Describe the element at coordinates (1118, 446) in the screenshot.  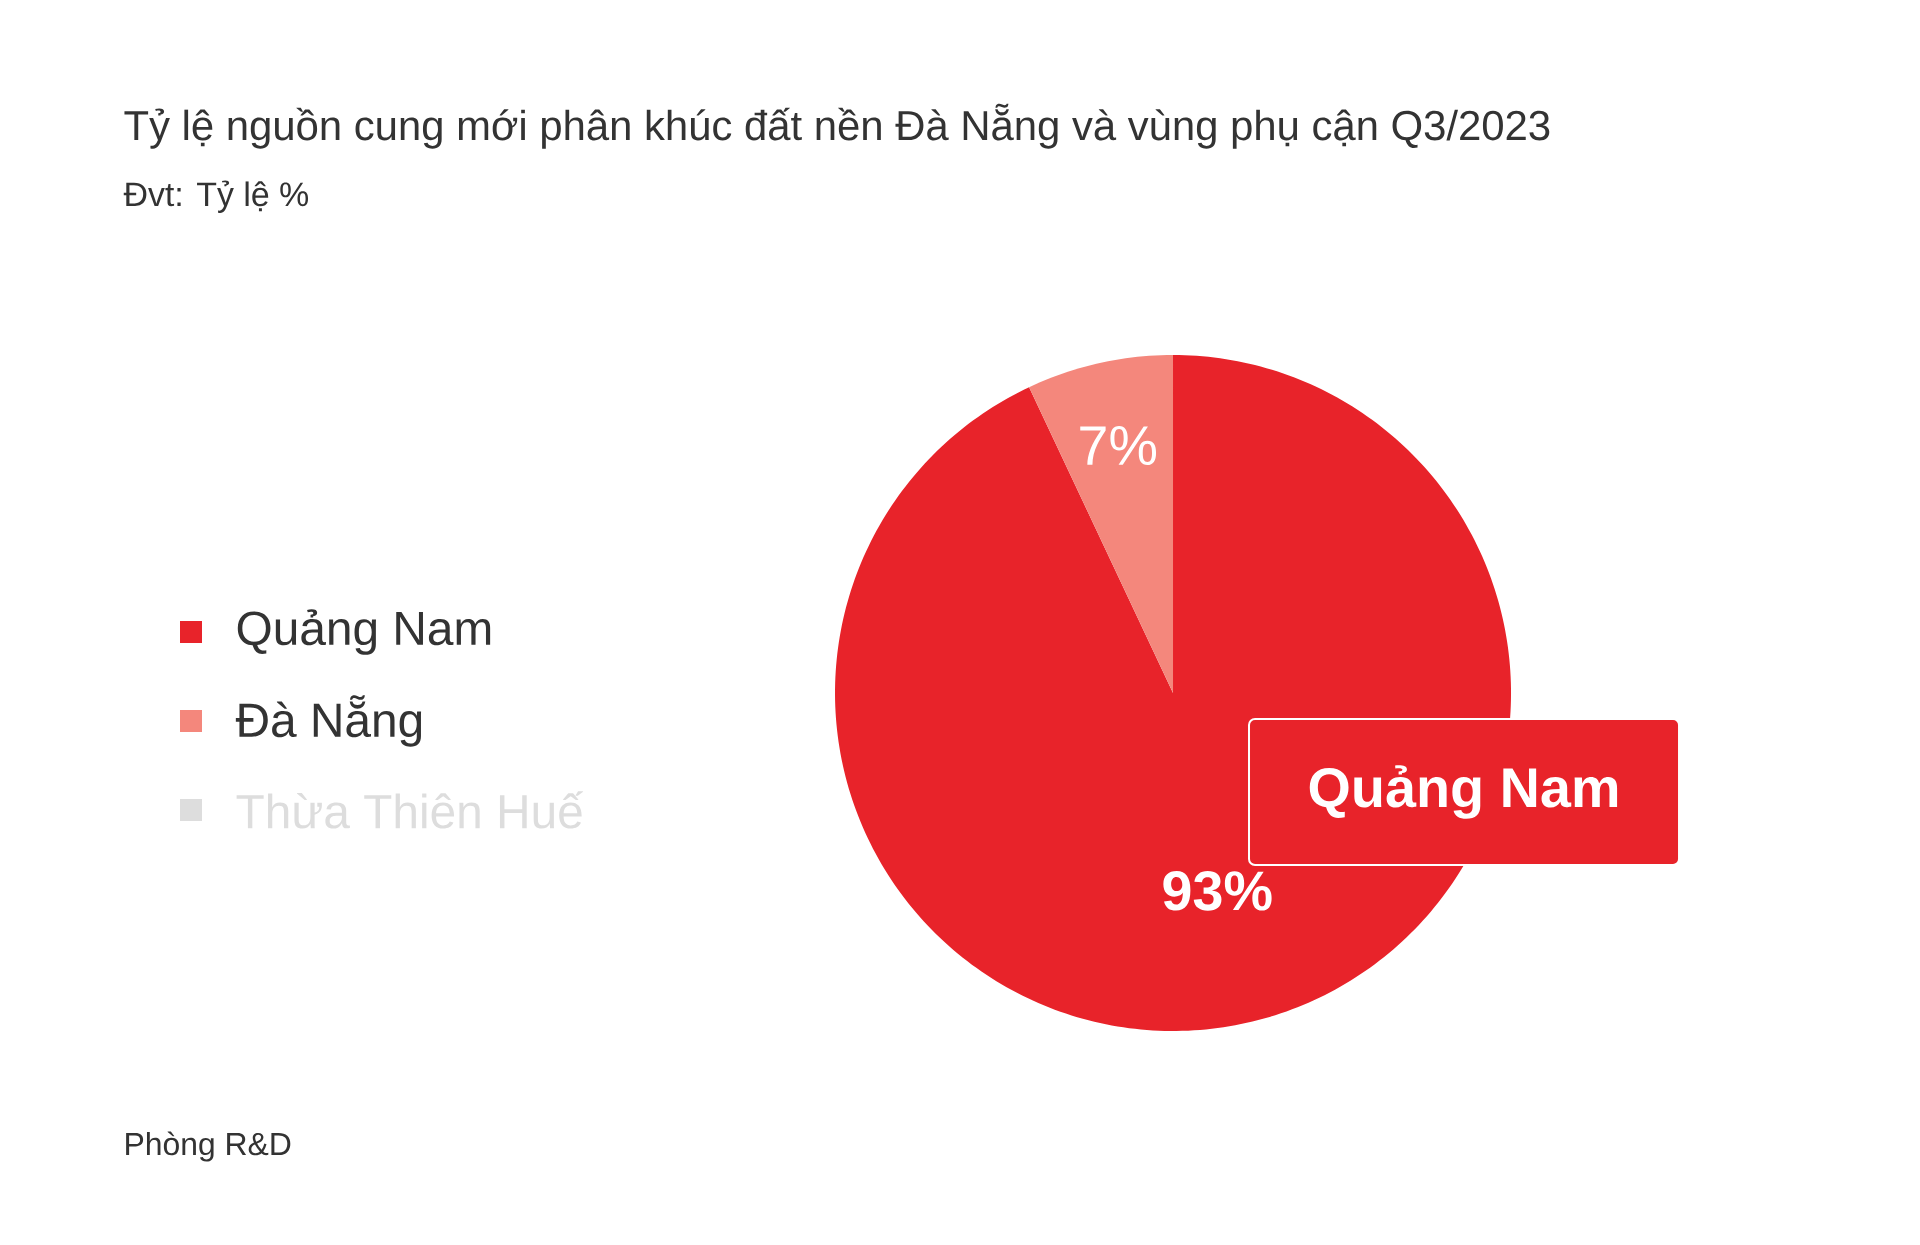
I see `data-label: 7%` at that location.